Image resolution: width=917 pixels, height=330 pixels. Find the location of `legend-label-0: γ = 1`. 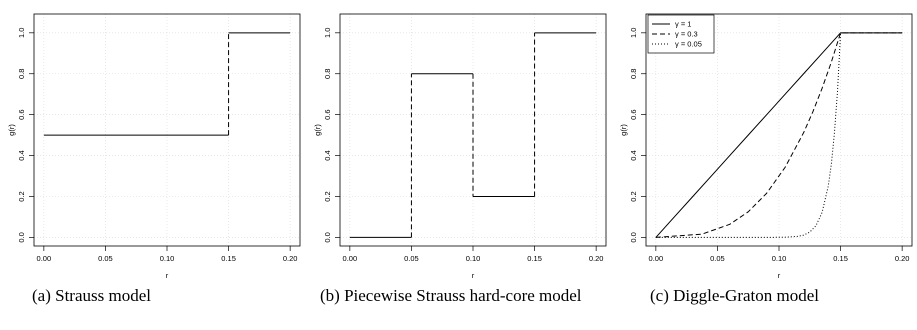

legend-label-0: γ = 1 is located at coordinates (683, 24).